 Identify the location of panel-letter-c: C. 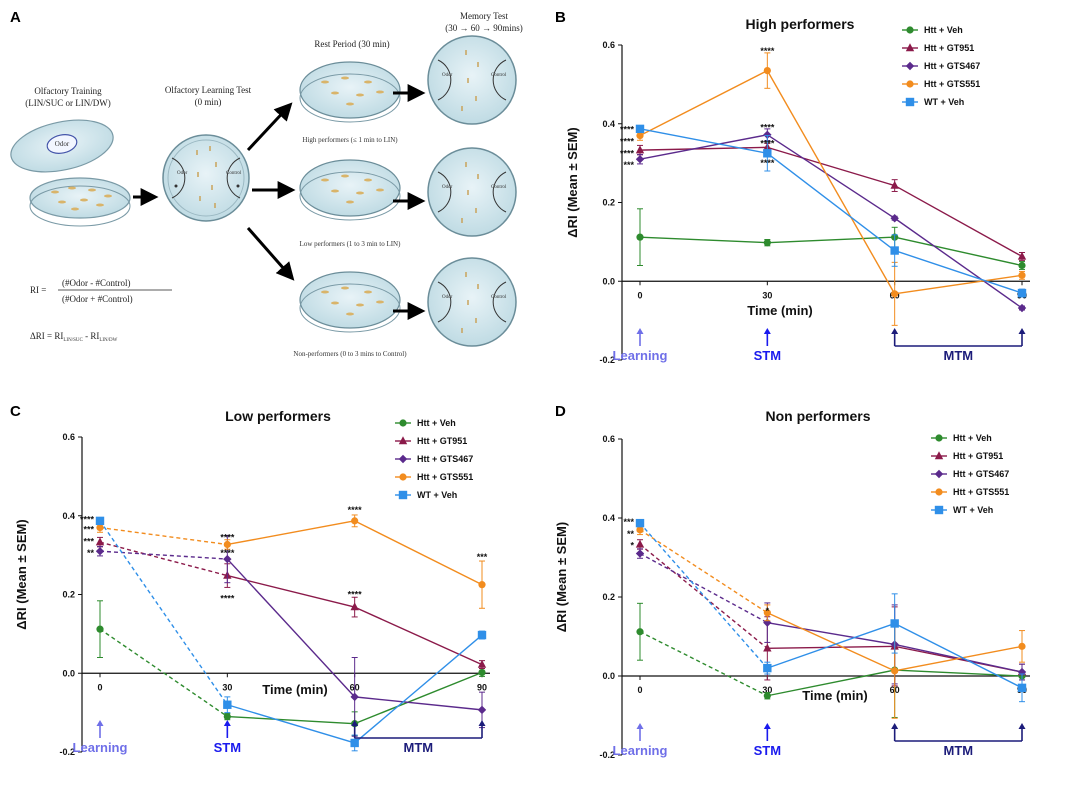
(15, 411).